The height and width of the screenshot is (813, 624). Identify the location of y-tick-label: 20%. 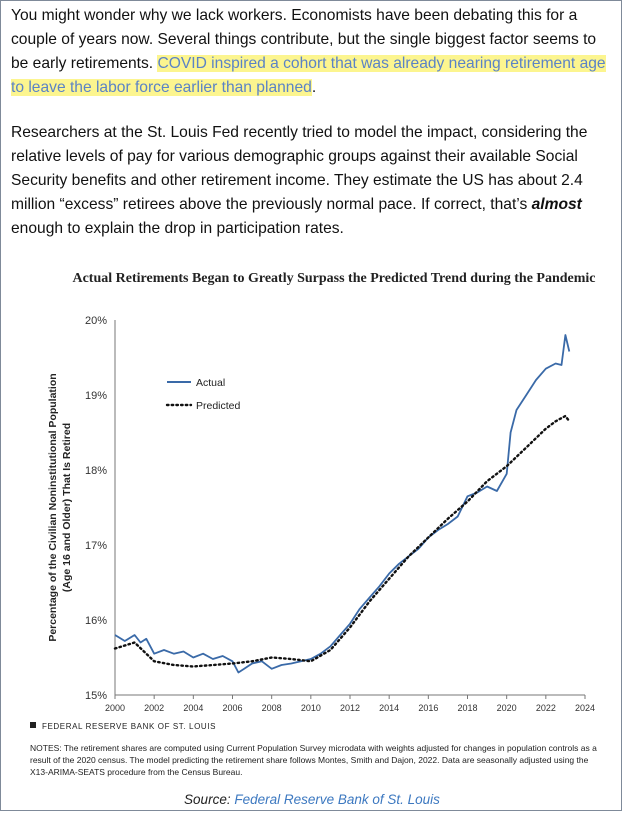
(96, 321).